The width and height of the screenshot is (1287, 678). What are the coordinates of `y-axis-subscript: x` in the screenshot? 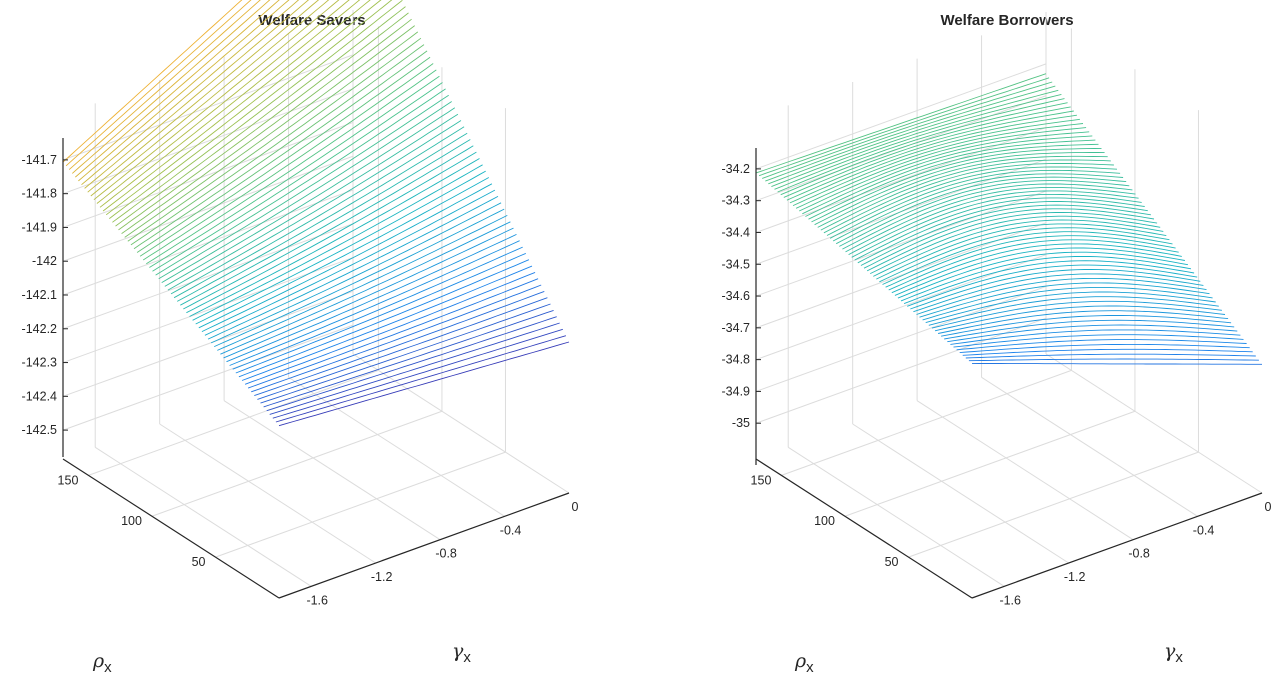 It's located at (108, 667).